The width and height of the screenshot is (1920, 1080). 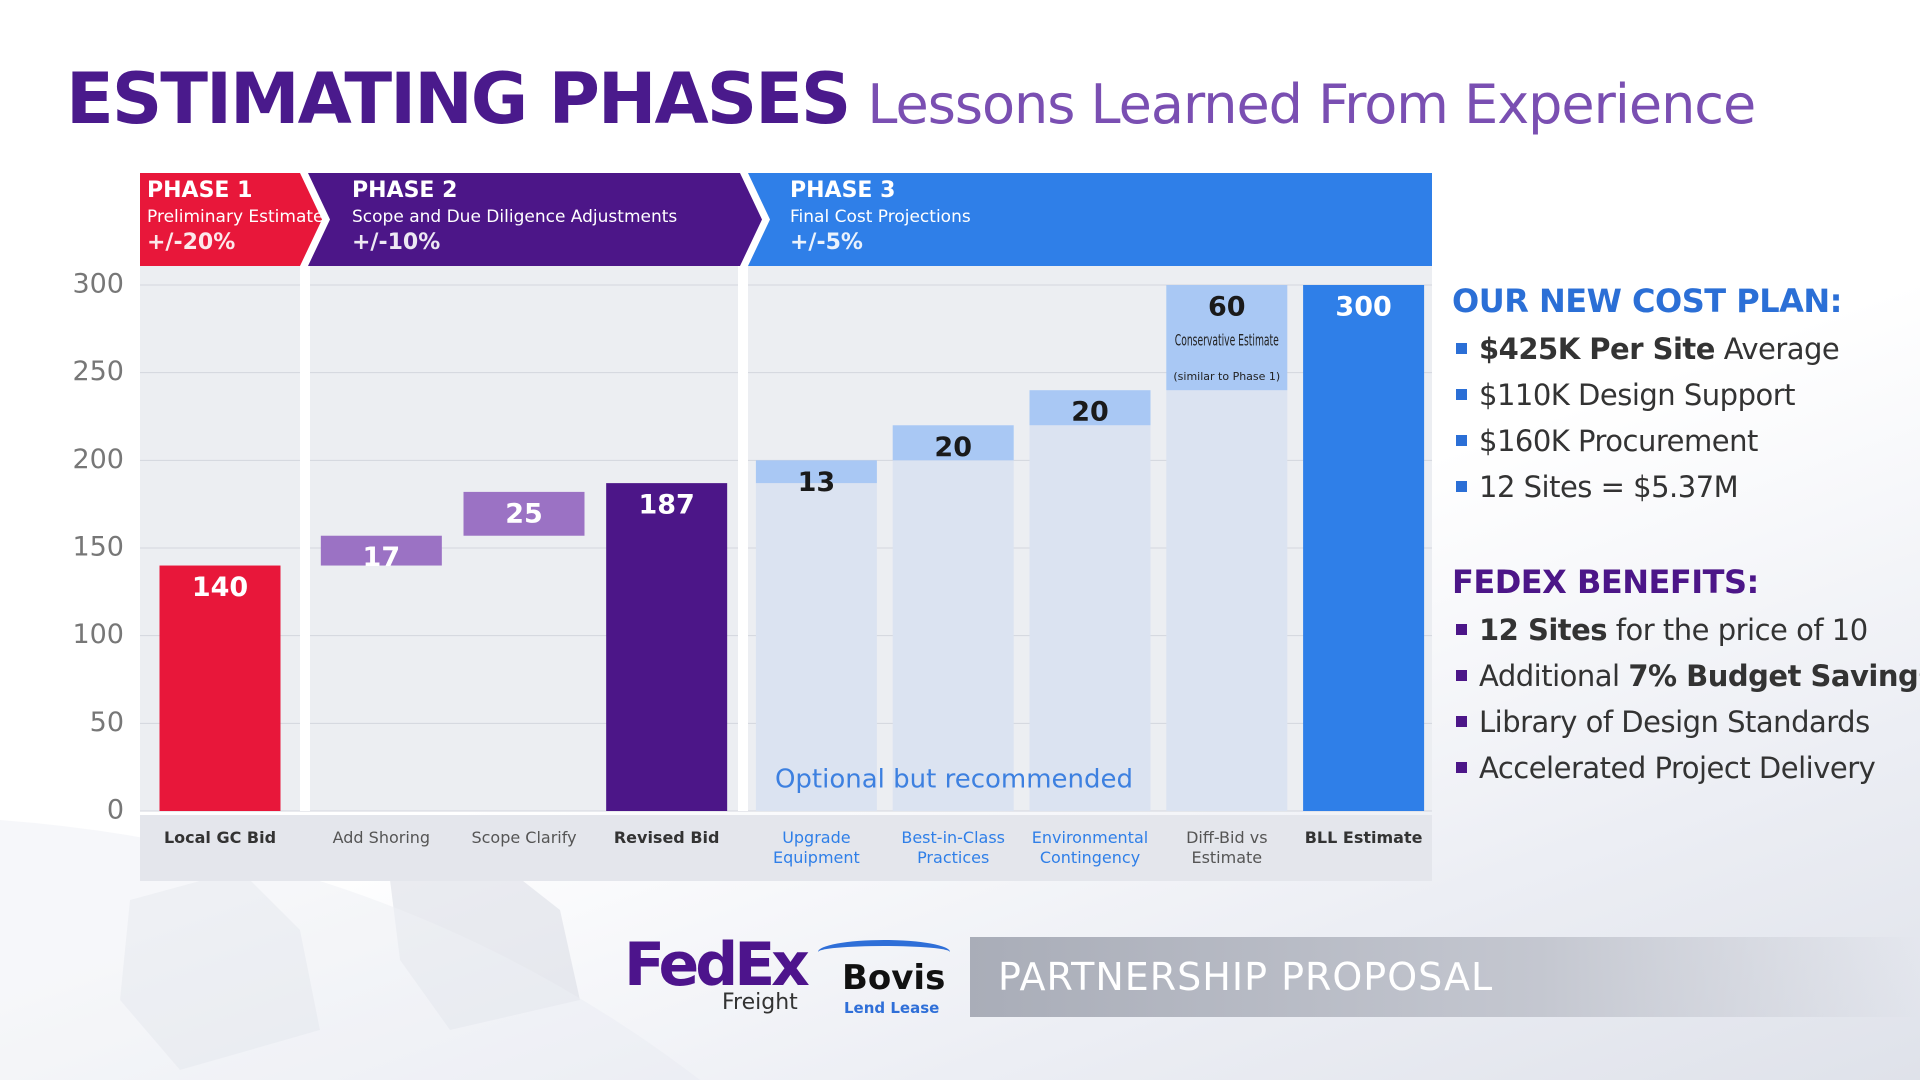 I want to click on y-tick-label: 300, so click(x=98, y=284).